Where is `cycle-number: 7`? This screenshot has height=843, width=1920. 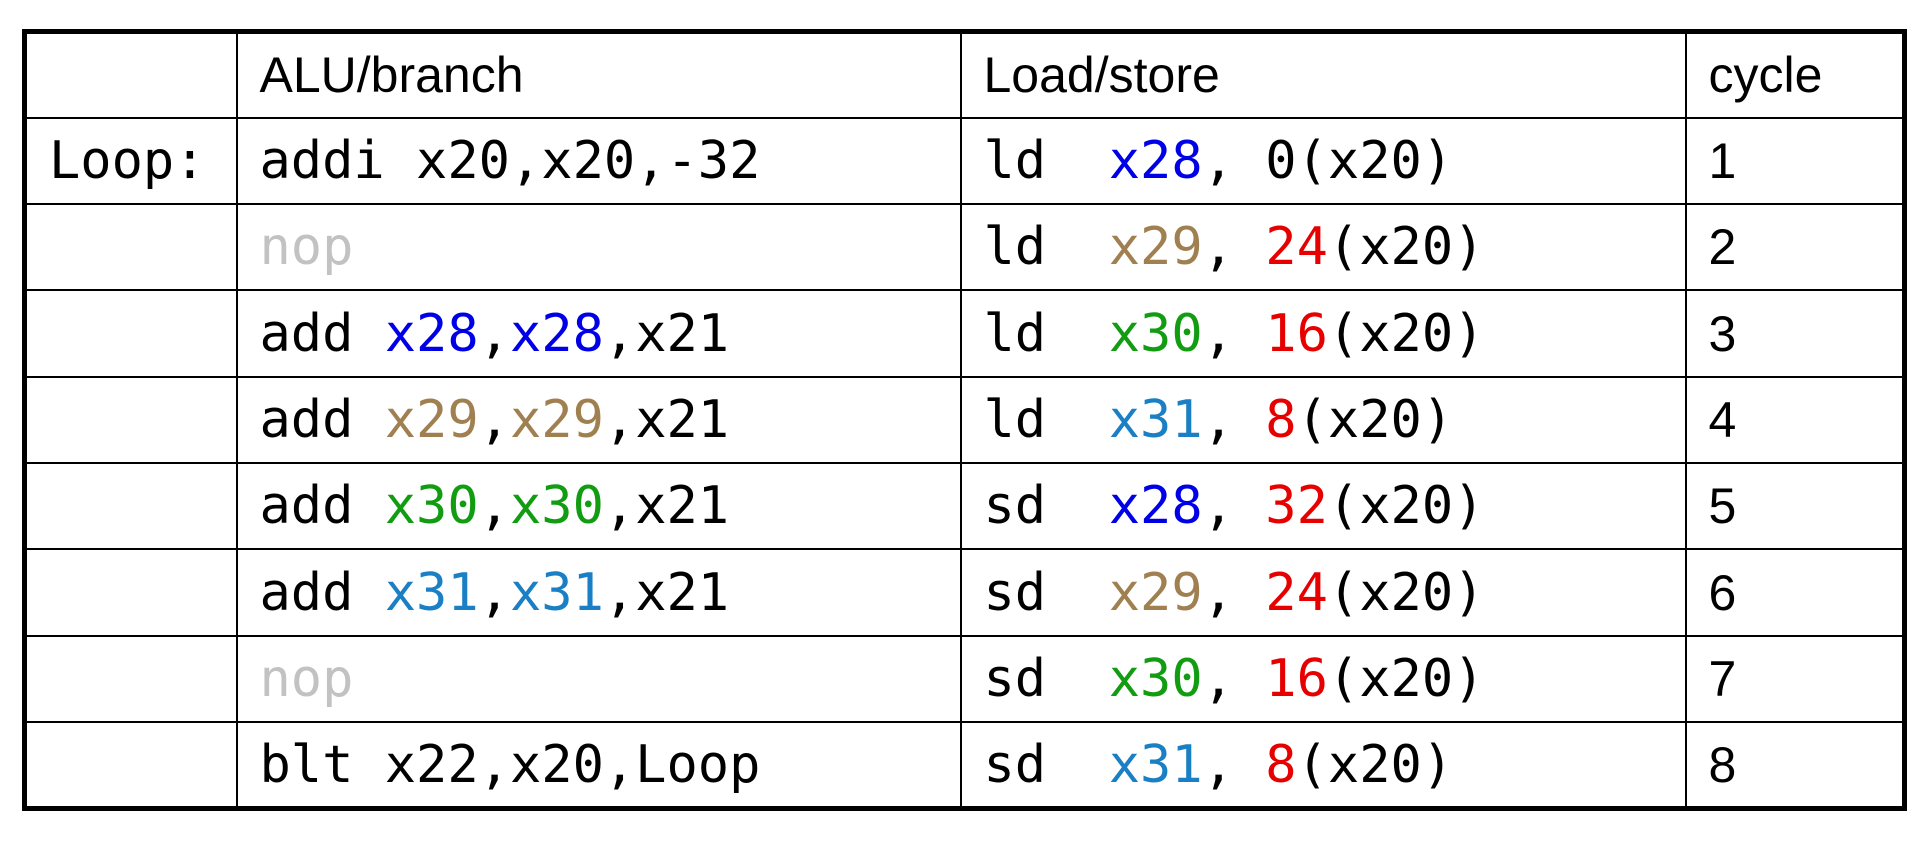 cycle-number: 7 is located at coordinates (1795, 679).